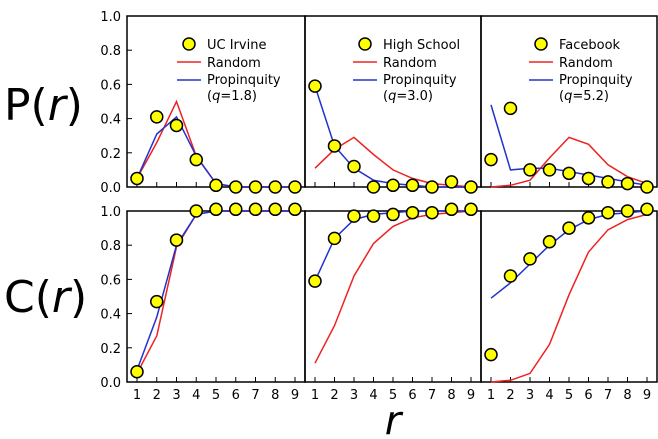 Image resolution: width=658 pixels, height=439 pixels. I want to click on chart-panel-3: 0.0 0.2 0.4 0.6 0.8 1.0 1 2 3 4 5 6 7 8 9, so click(203, 302).